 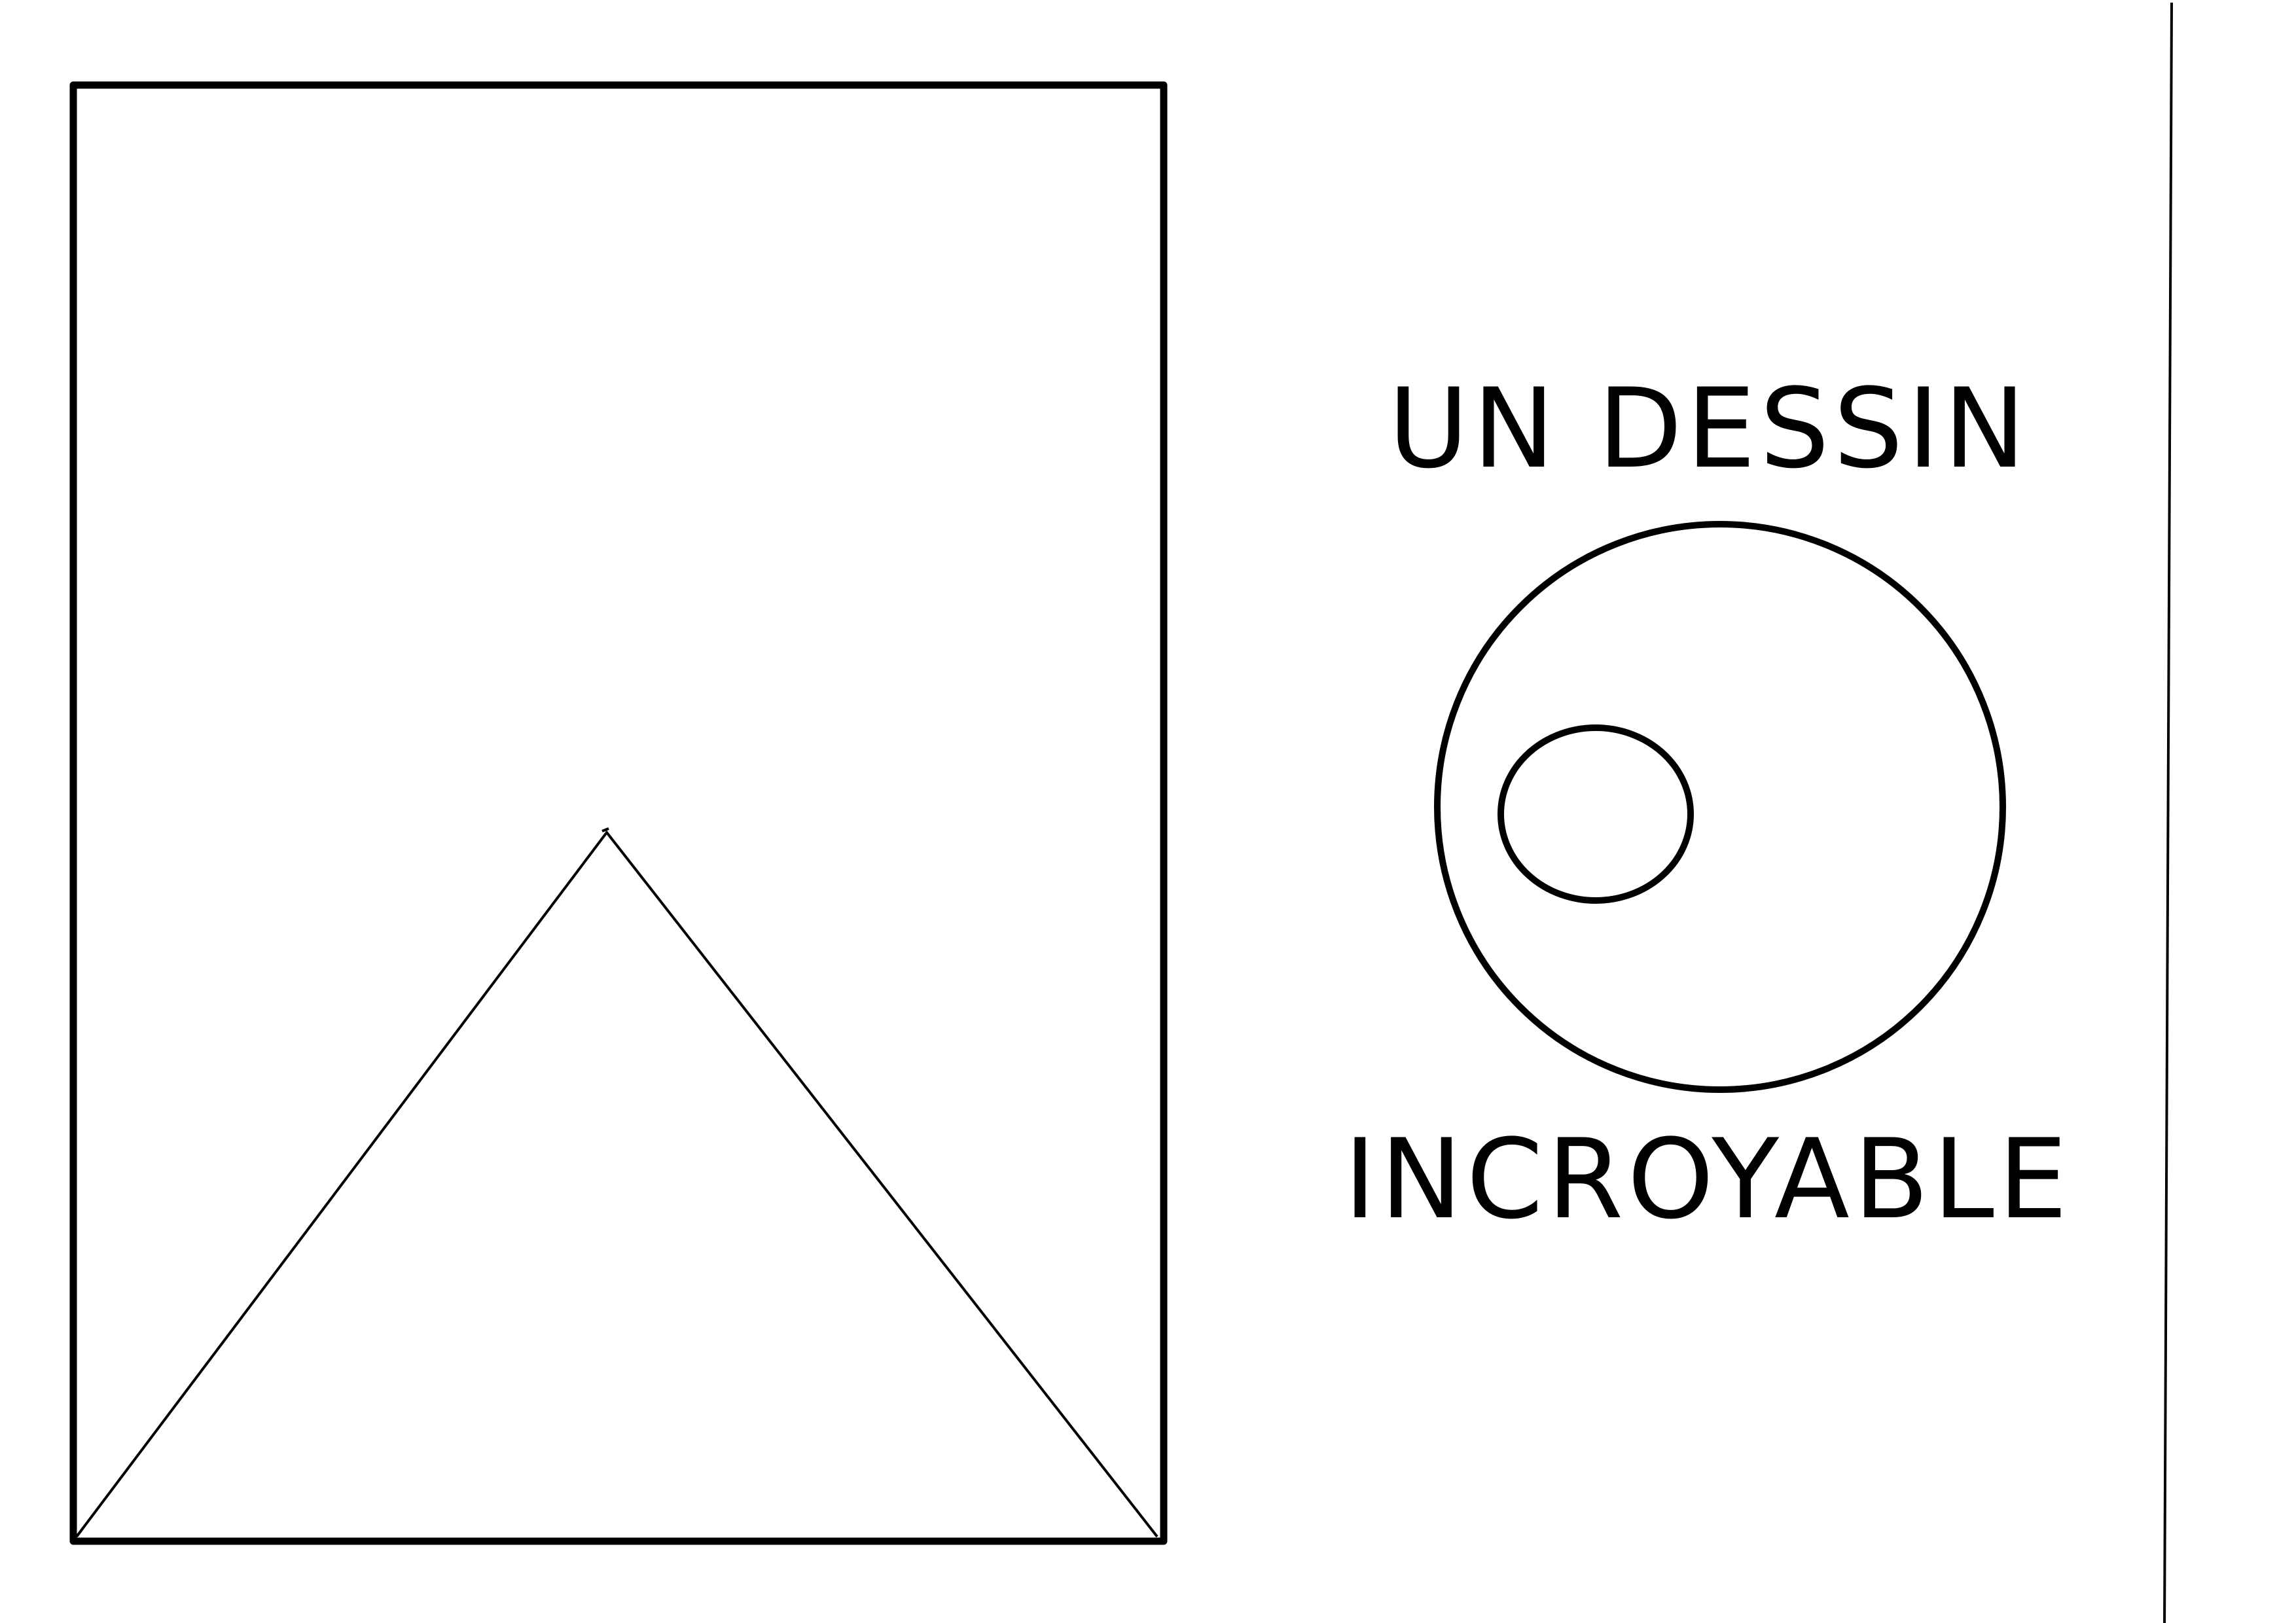 I want to click on outer-circle, so click(x=1720, y=807).